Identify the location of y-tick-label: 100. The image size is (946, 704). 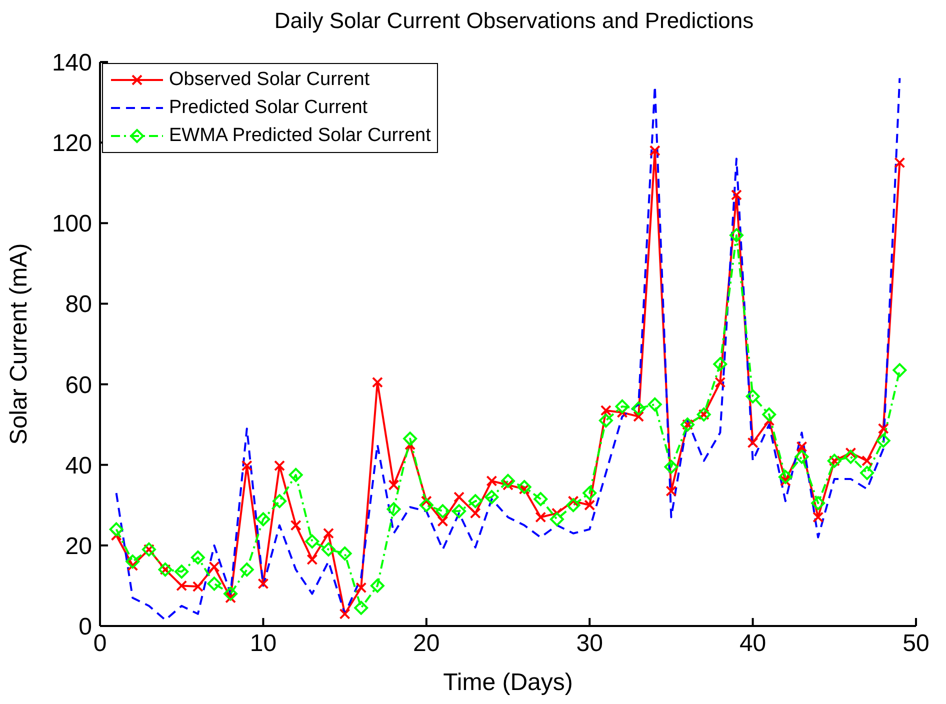
(72, 224).